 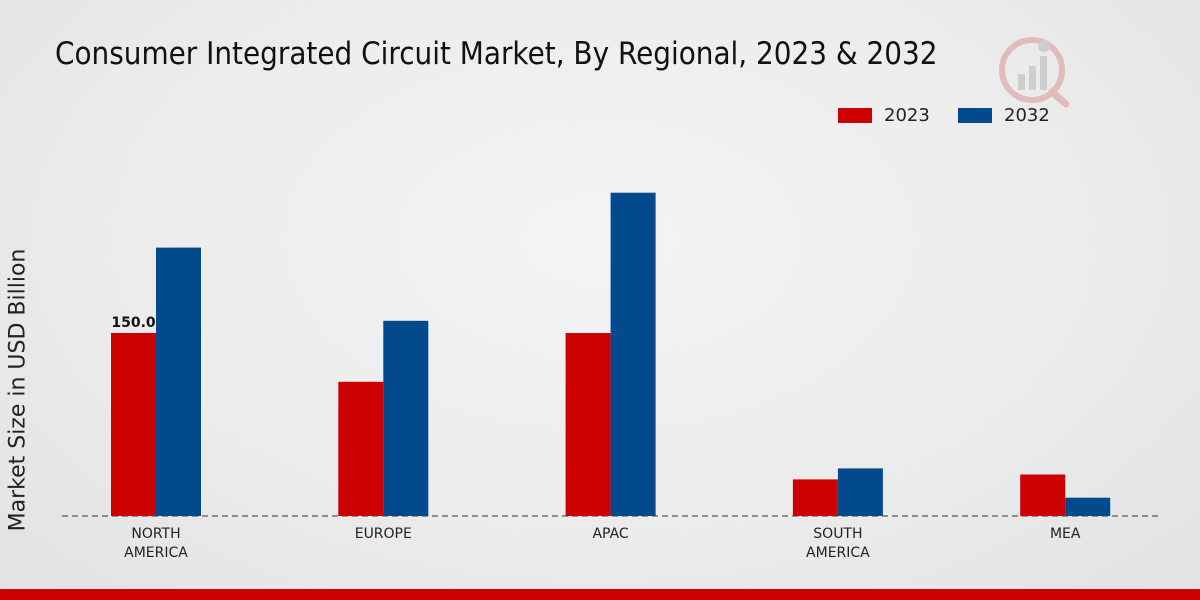 What do you see at coordinates (361, 448) in the screenshot?
I see `bar-2023-europe` at bounding box center [361, 448].